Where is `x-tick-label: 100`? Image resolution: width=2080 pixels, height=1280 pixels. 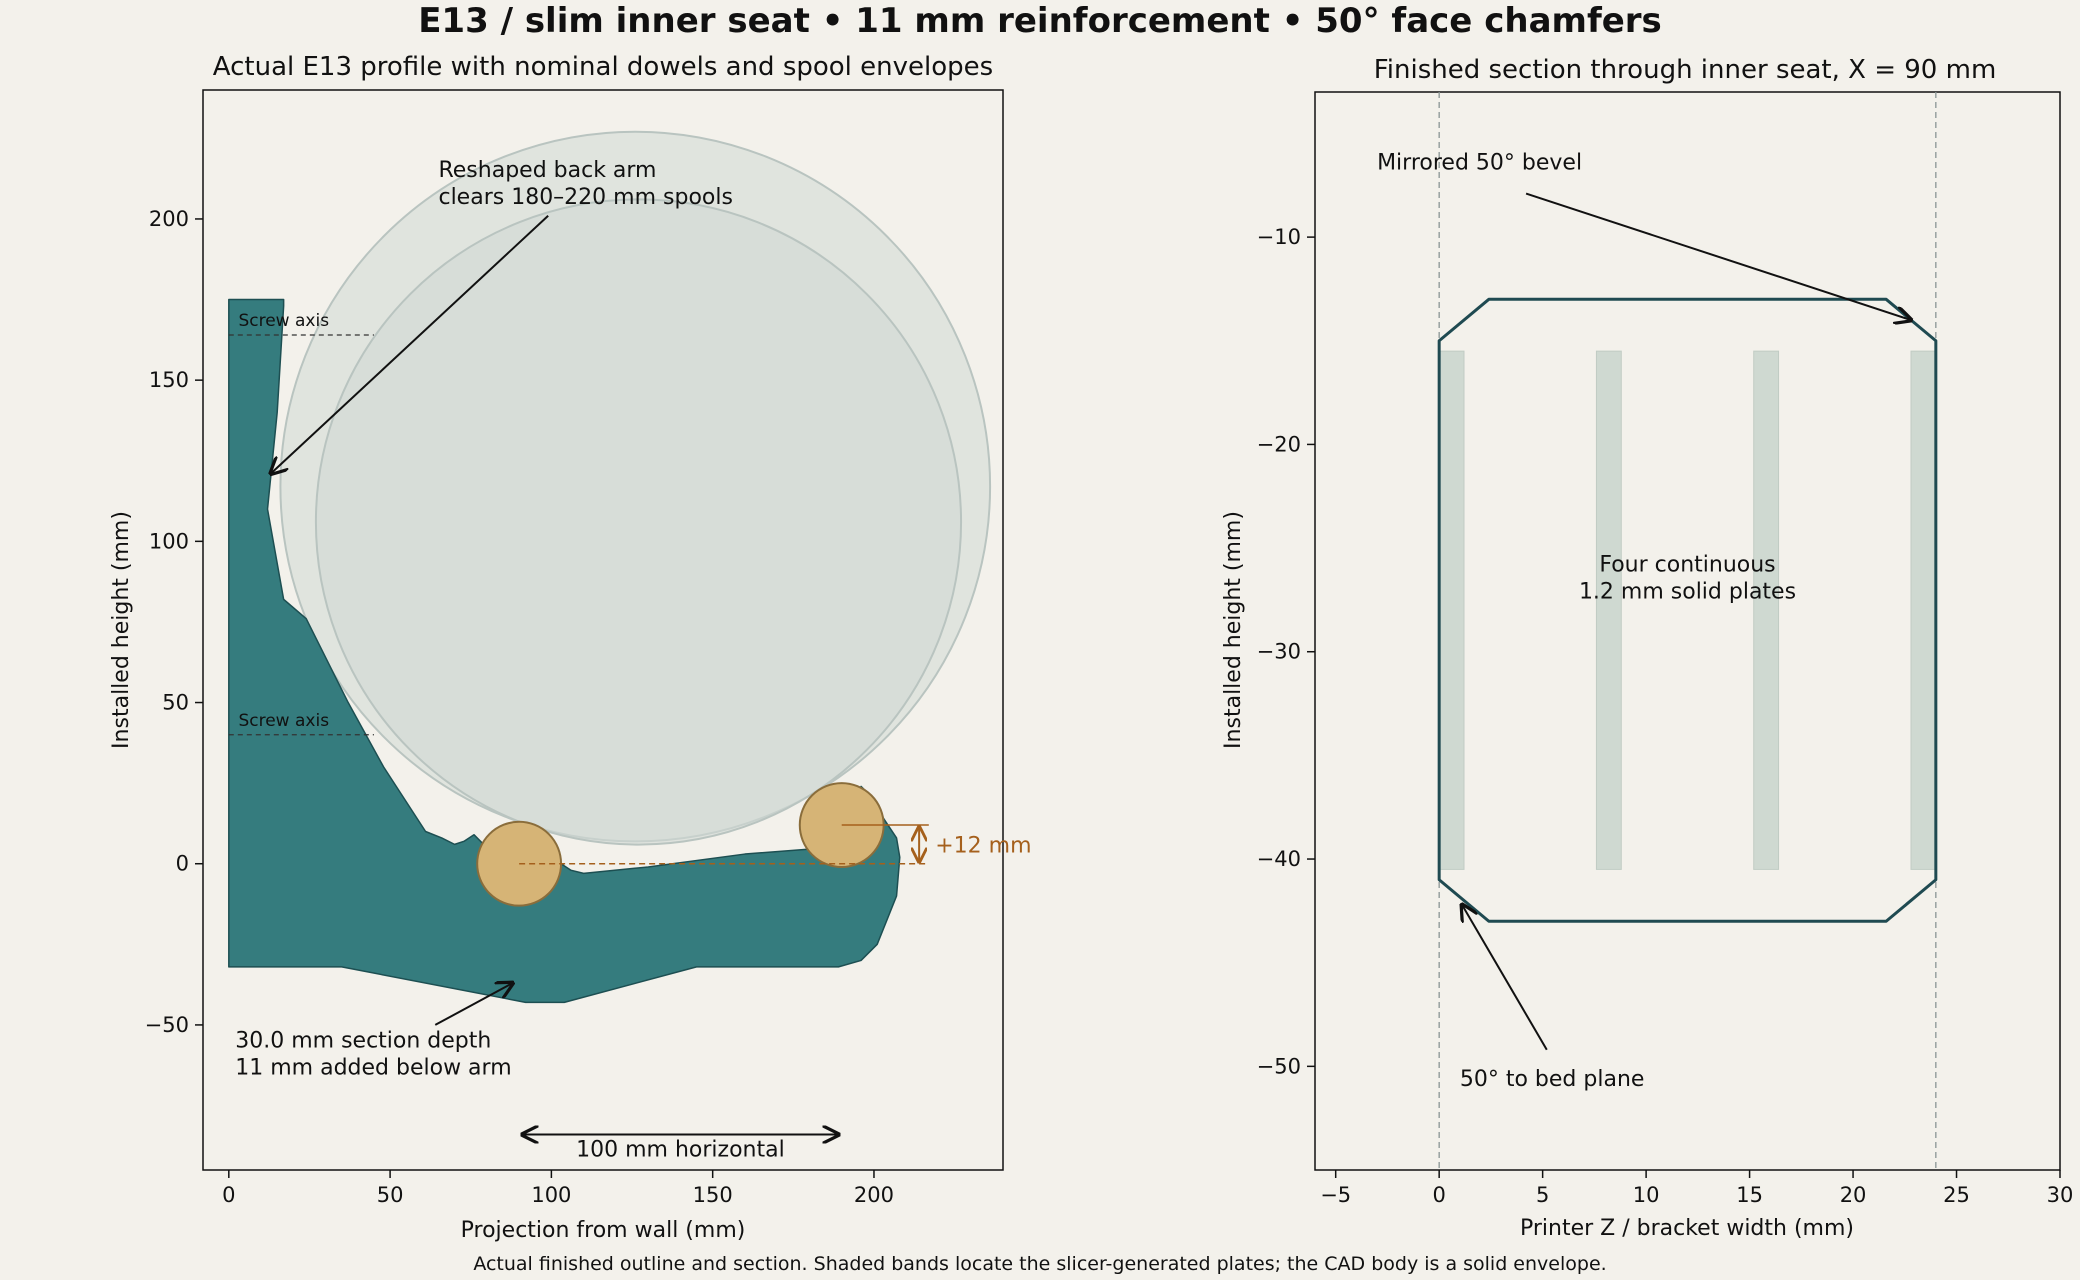
x-tick-label: 100 is located at coordinates (551, 1195).